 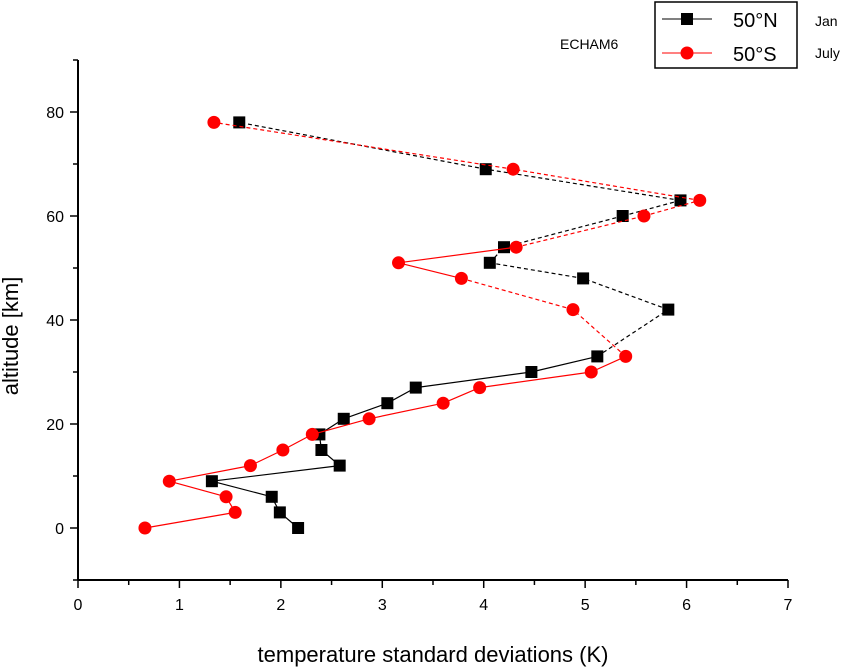 What do you see at coordinates (11, 336) in the screenshot?
I see `y-axis-title: altitude [km]` at bounding box center [11, 336].